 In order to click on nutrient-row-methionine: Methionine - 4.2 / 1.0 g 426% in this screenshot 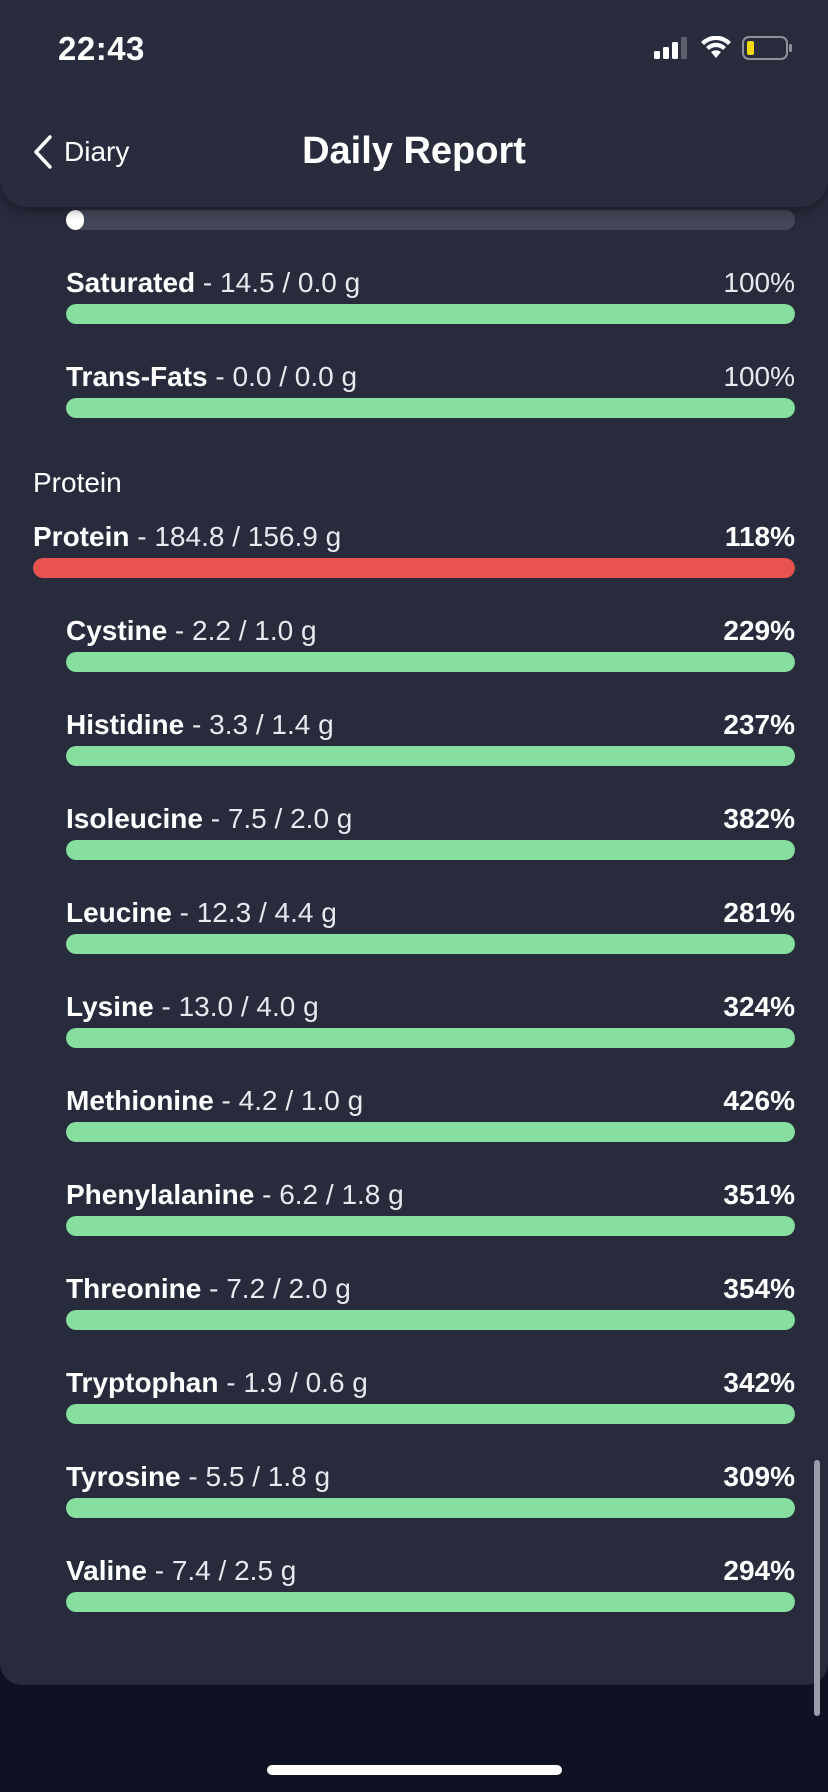, I will do `click(430, 1117)`.